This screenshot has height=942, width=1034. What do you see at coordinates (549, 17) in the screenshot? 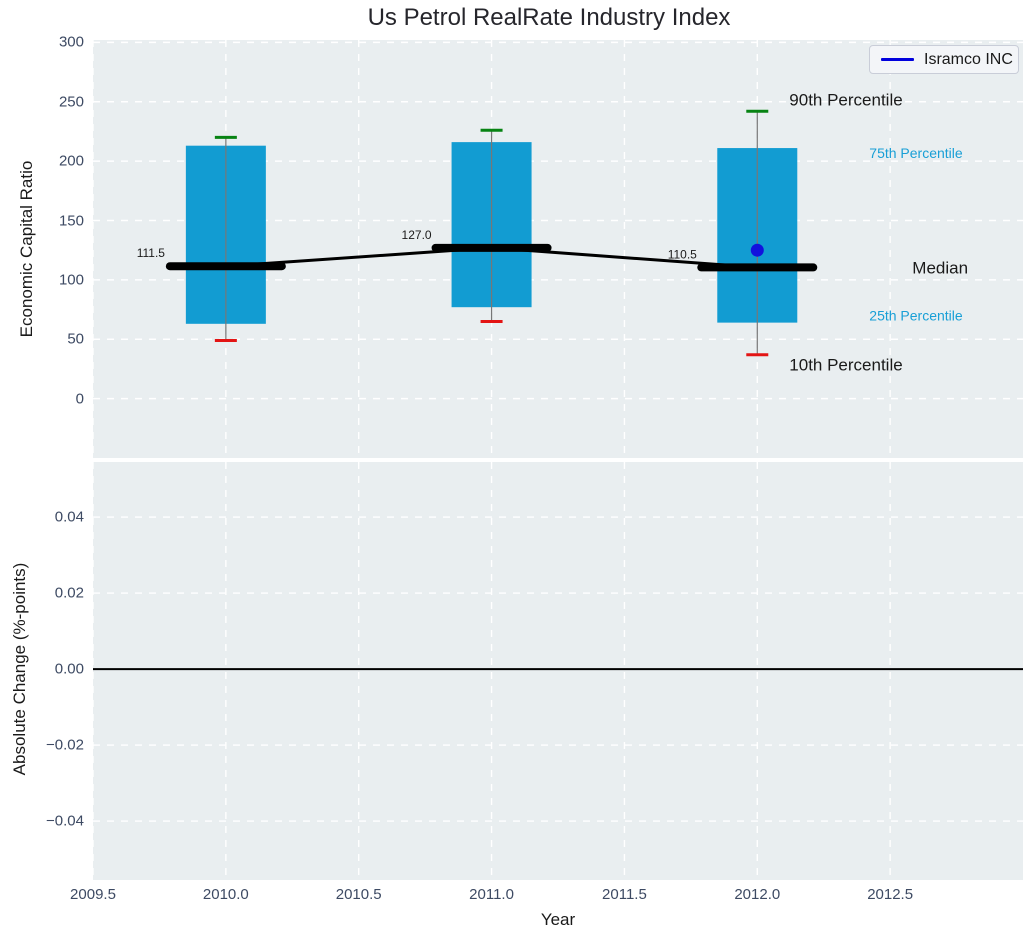
I see `chart-title: Us Petrol RealRate Industry Index` at bounding box center [549, 17].